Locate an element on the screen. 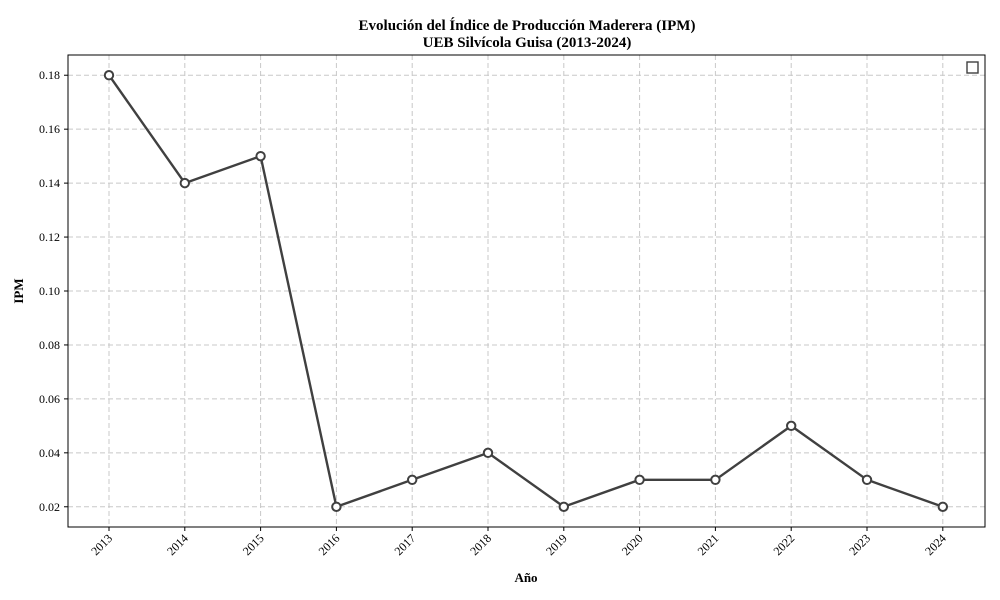 The height and width of the screenshot is (600, 1000). x-tick-label: 2016 is located at coordinates (329, 544).